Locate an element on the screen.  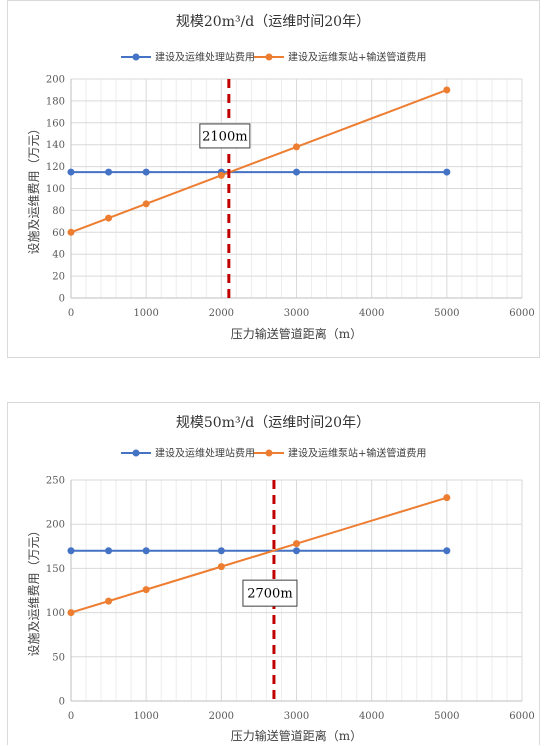
y-tick-label: 140 is located at coordinates (55, 145).